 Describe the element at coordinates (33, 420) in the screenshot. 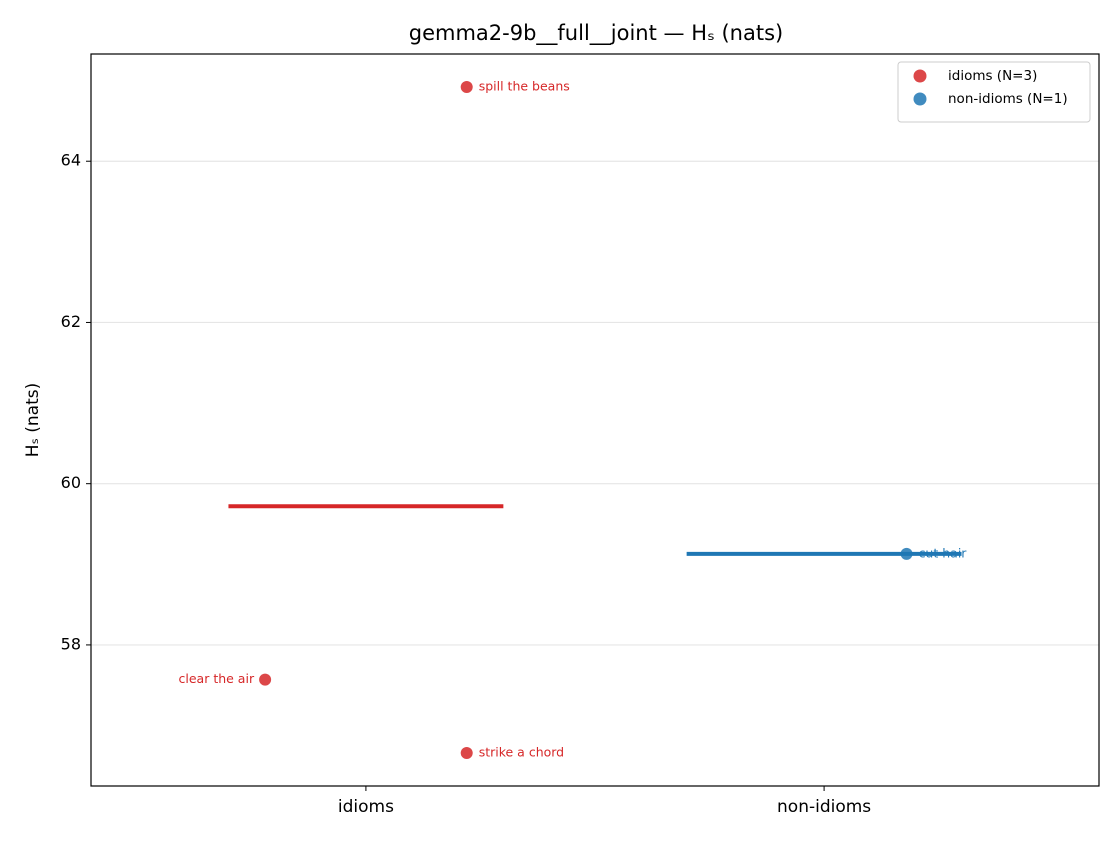

I see `y-axis-label: Hₛ (nats)` at that location.